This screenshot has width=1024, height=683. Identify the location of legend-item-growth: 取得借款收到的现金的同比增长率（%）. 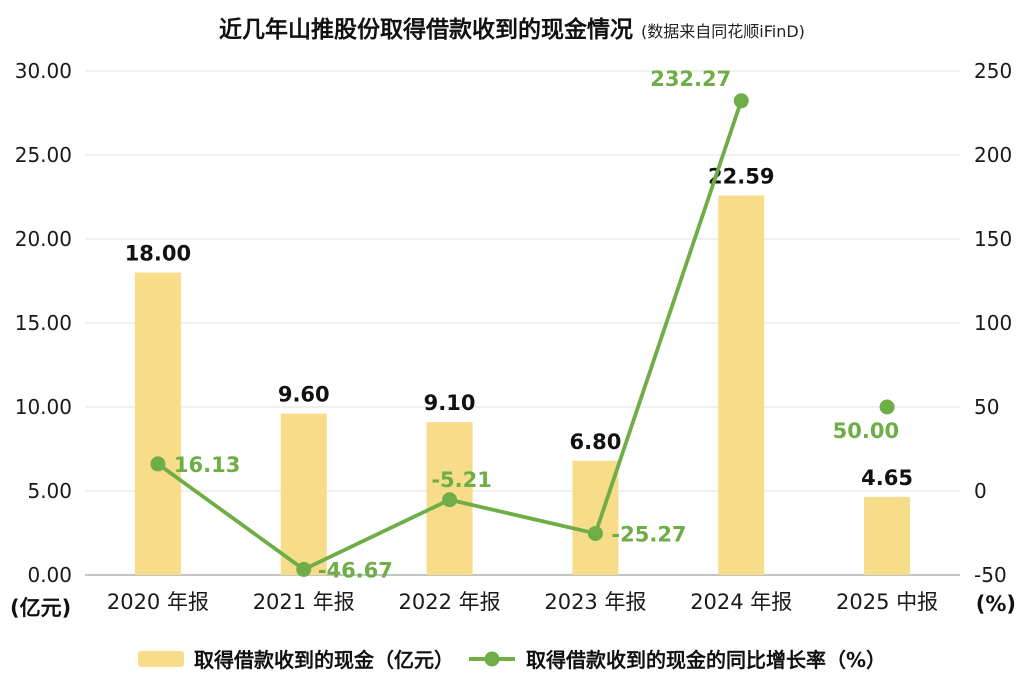
(677, 658).